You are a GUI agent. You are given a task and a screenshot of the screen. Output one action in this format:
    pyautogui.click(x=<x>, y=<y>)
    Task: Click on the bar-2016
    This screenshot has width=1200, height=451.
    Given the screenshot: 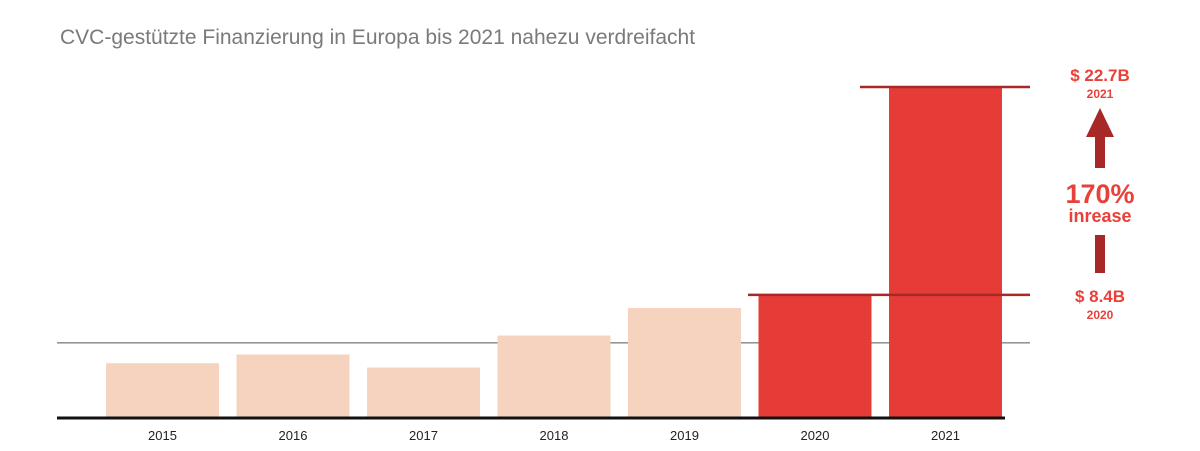 What is the action you would take?
    pyautogui.click(x=293, y=385)
    